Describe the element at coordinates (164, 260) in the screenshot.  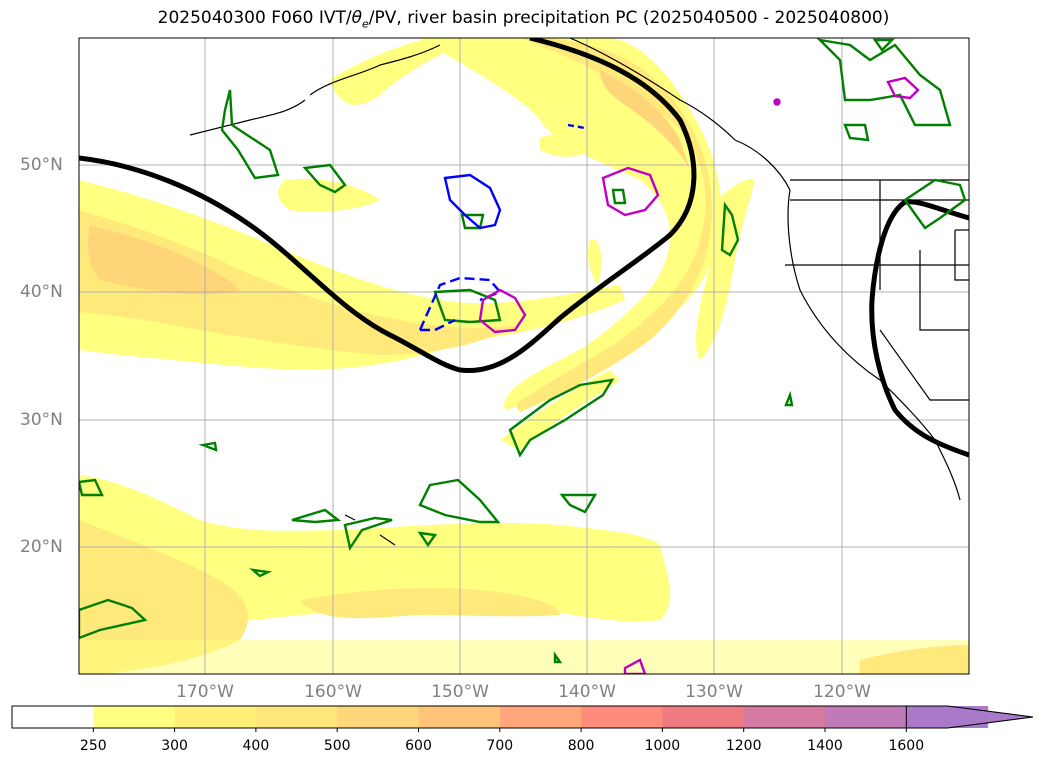
I see `ivt-west-band-dark` at that location.